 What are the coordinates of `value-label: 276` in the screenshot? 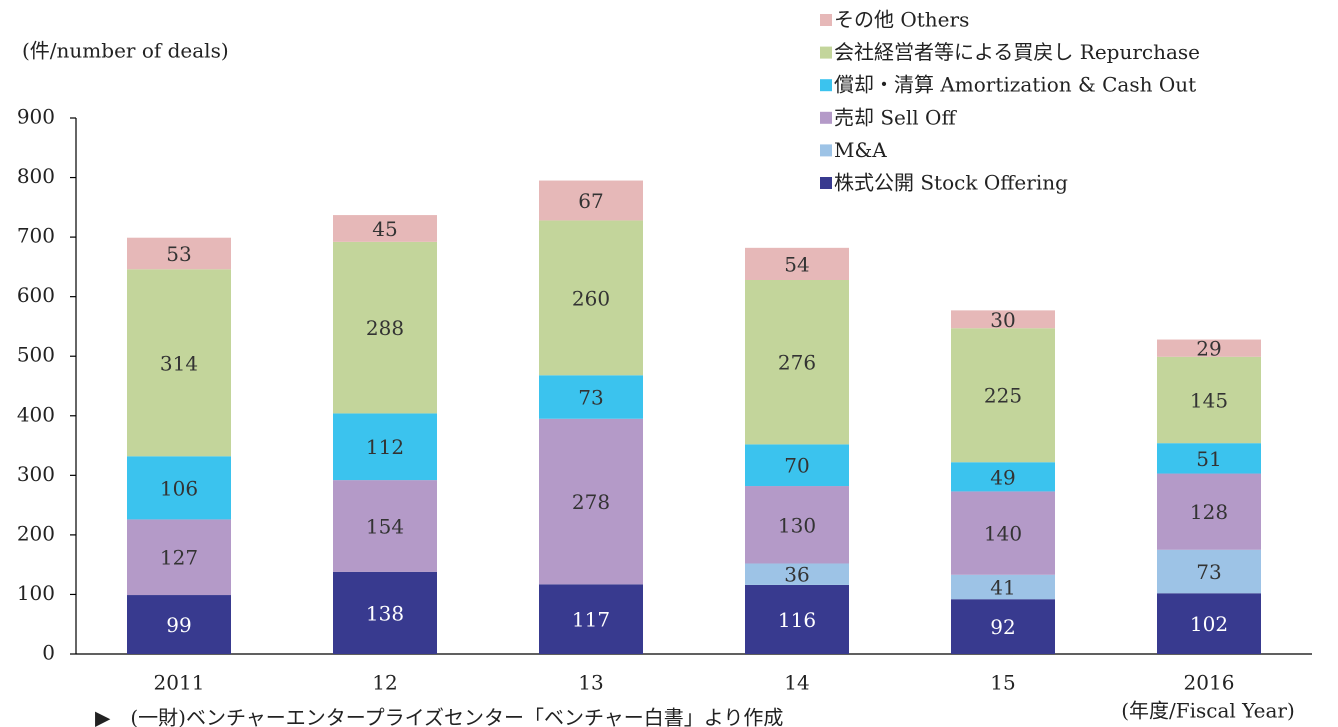 It's located at (797, 363).